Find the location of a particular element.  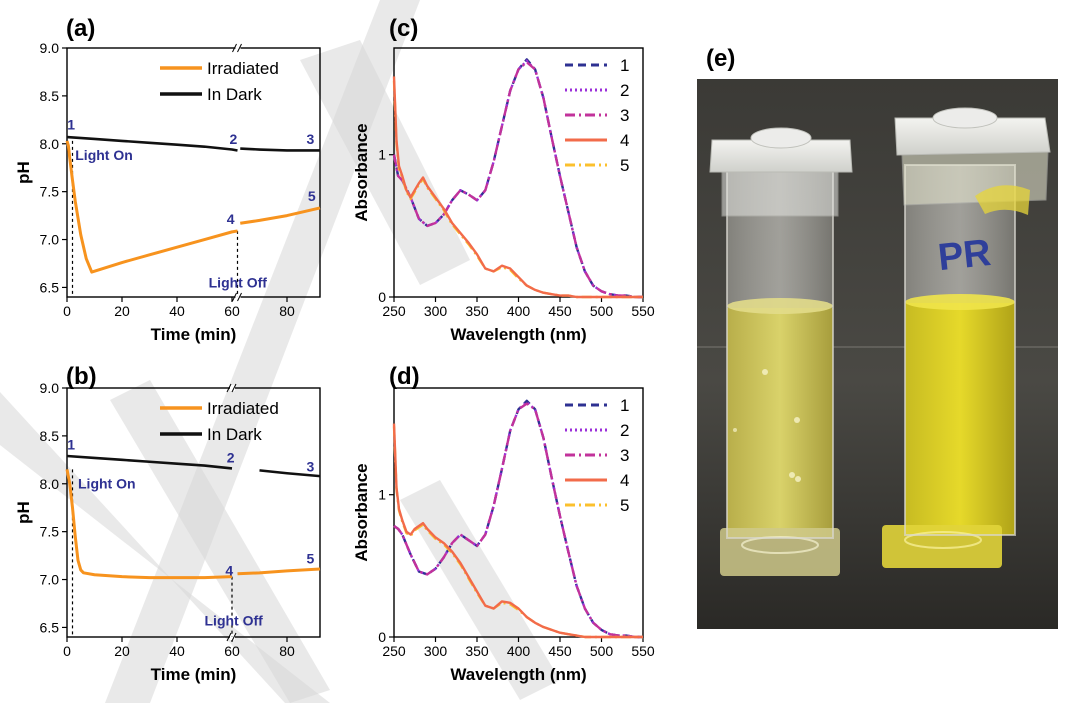

legend-label: In Dark is located at coordinates (234, 434).